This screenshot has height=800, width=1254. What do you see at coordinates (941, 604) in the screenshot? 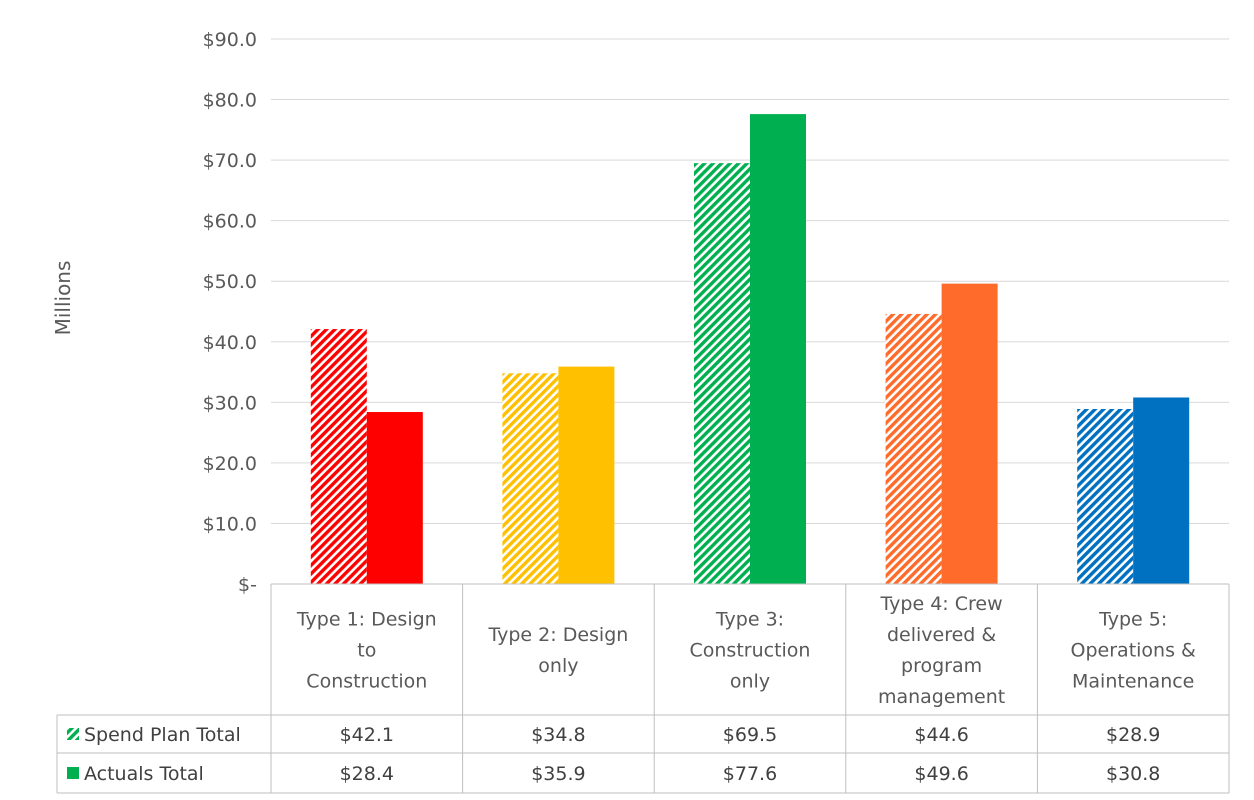
I see `x-tick-label: Type 4: Crew` at bounding box center [941, 604].